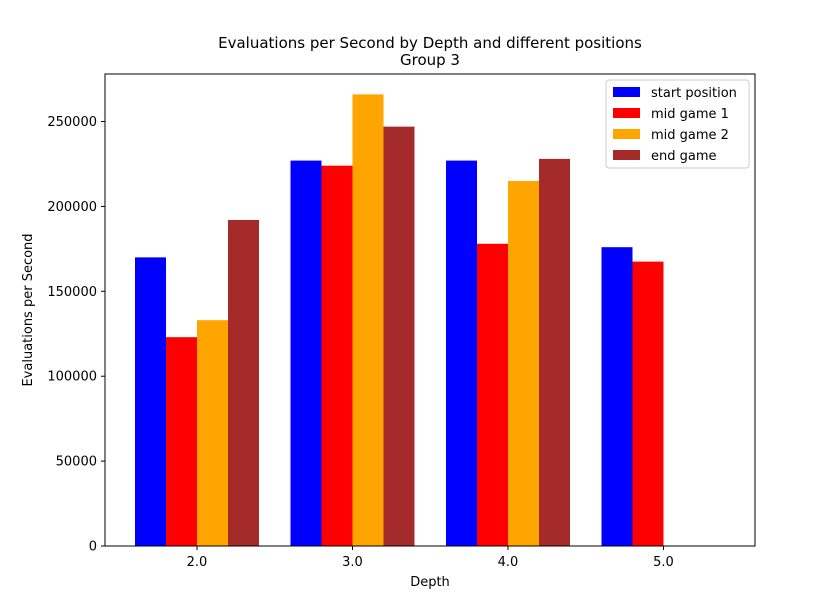 This screenshot has width=839, height=613. Describe the element at coordinates (690, 135) in the screenshot. I see `legend-label: mid game 2` at that location.